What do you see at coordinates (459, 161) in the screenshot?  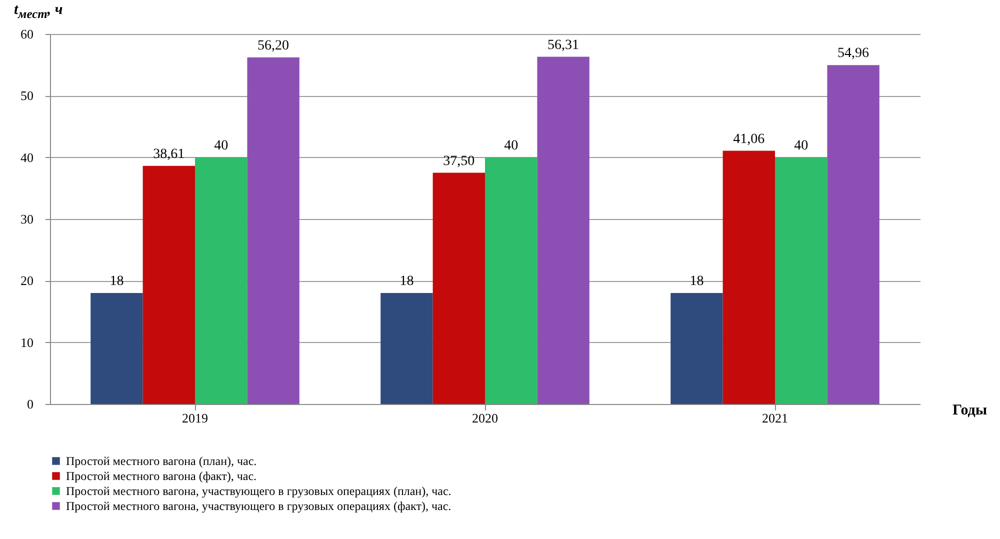 I see `data-label: 37,50` at bounding box center [459, 161].